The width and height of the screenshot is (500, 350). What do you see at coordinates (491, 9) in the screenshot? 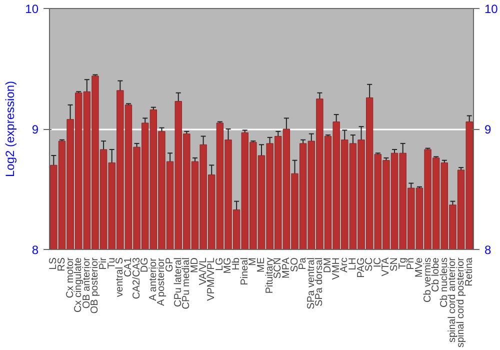
I see `y2-tick-label: 10` at bounding box center [491, 9].